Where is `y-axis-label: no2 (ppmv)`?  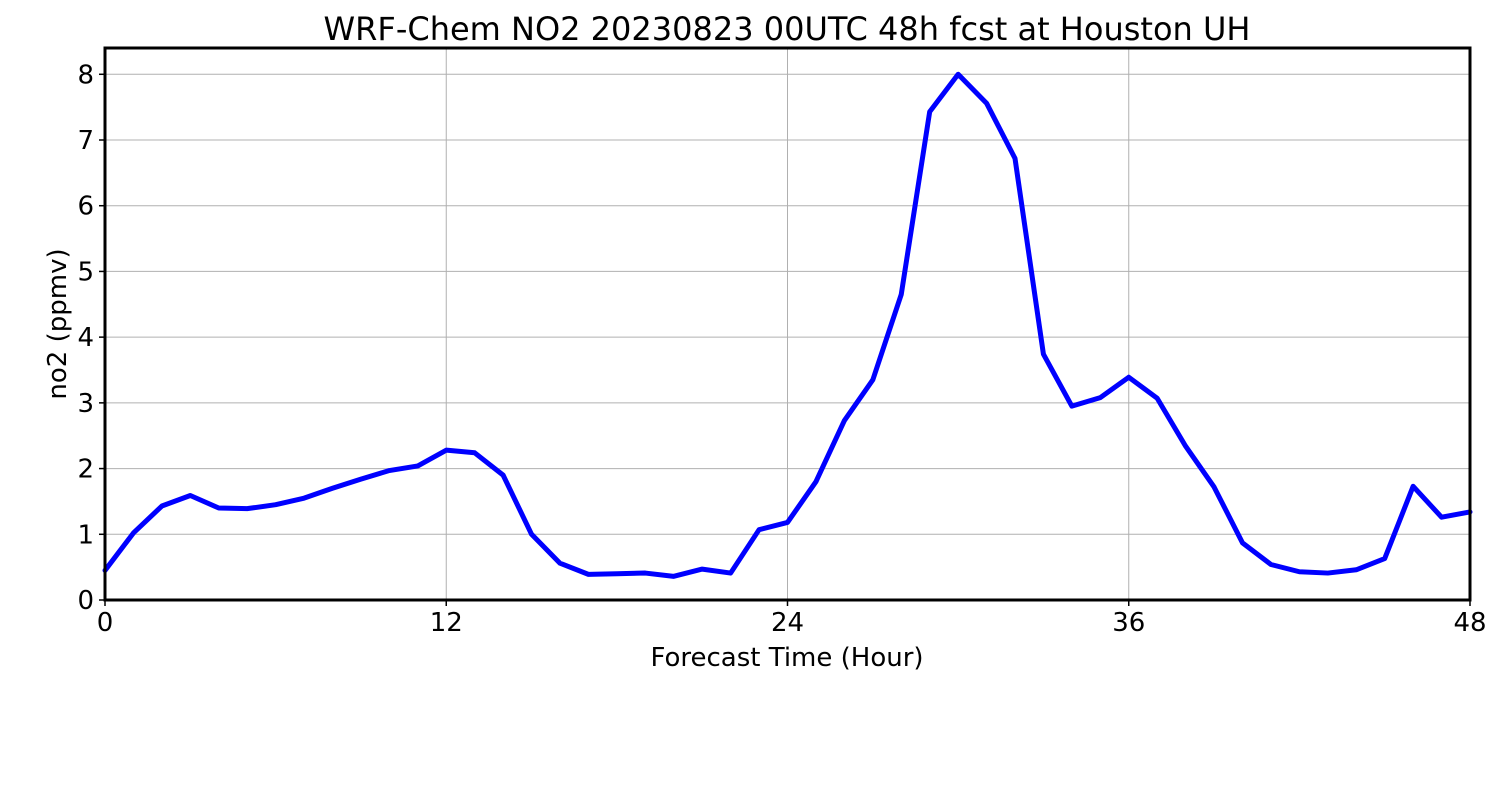 y-axis-label: no2 (ppmv) is located at coordinates (58, 323).